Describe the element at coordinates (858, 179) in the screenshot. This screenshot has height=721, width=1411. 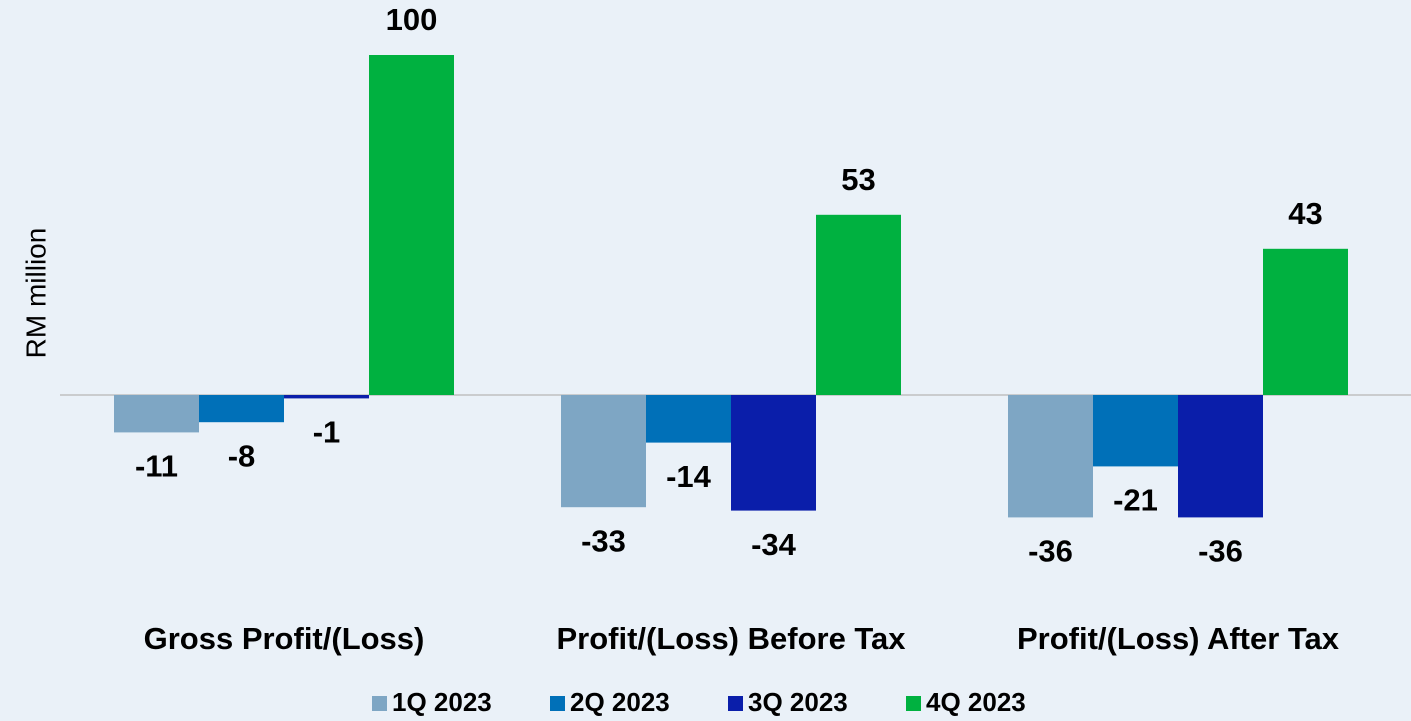
I see `data-label: 53` at that location.